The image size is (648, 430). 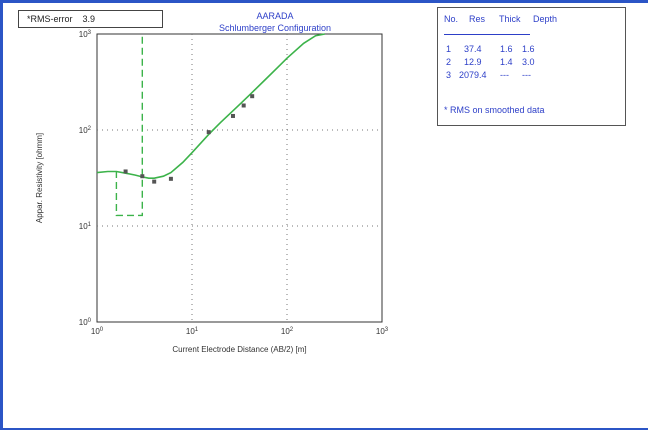 I want to click on chart-title-line-1: AARADA, so click(x=275, y=16).